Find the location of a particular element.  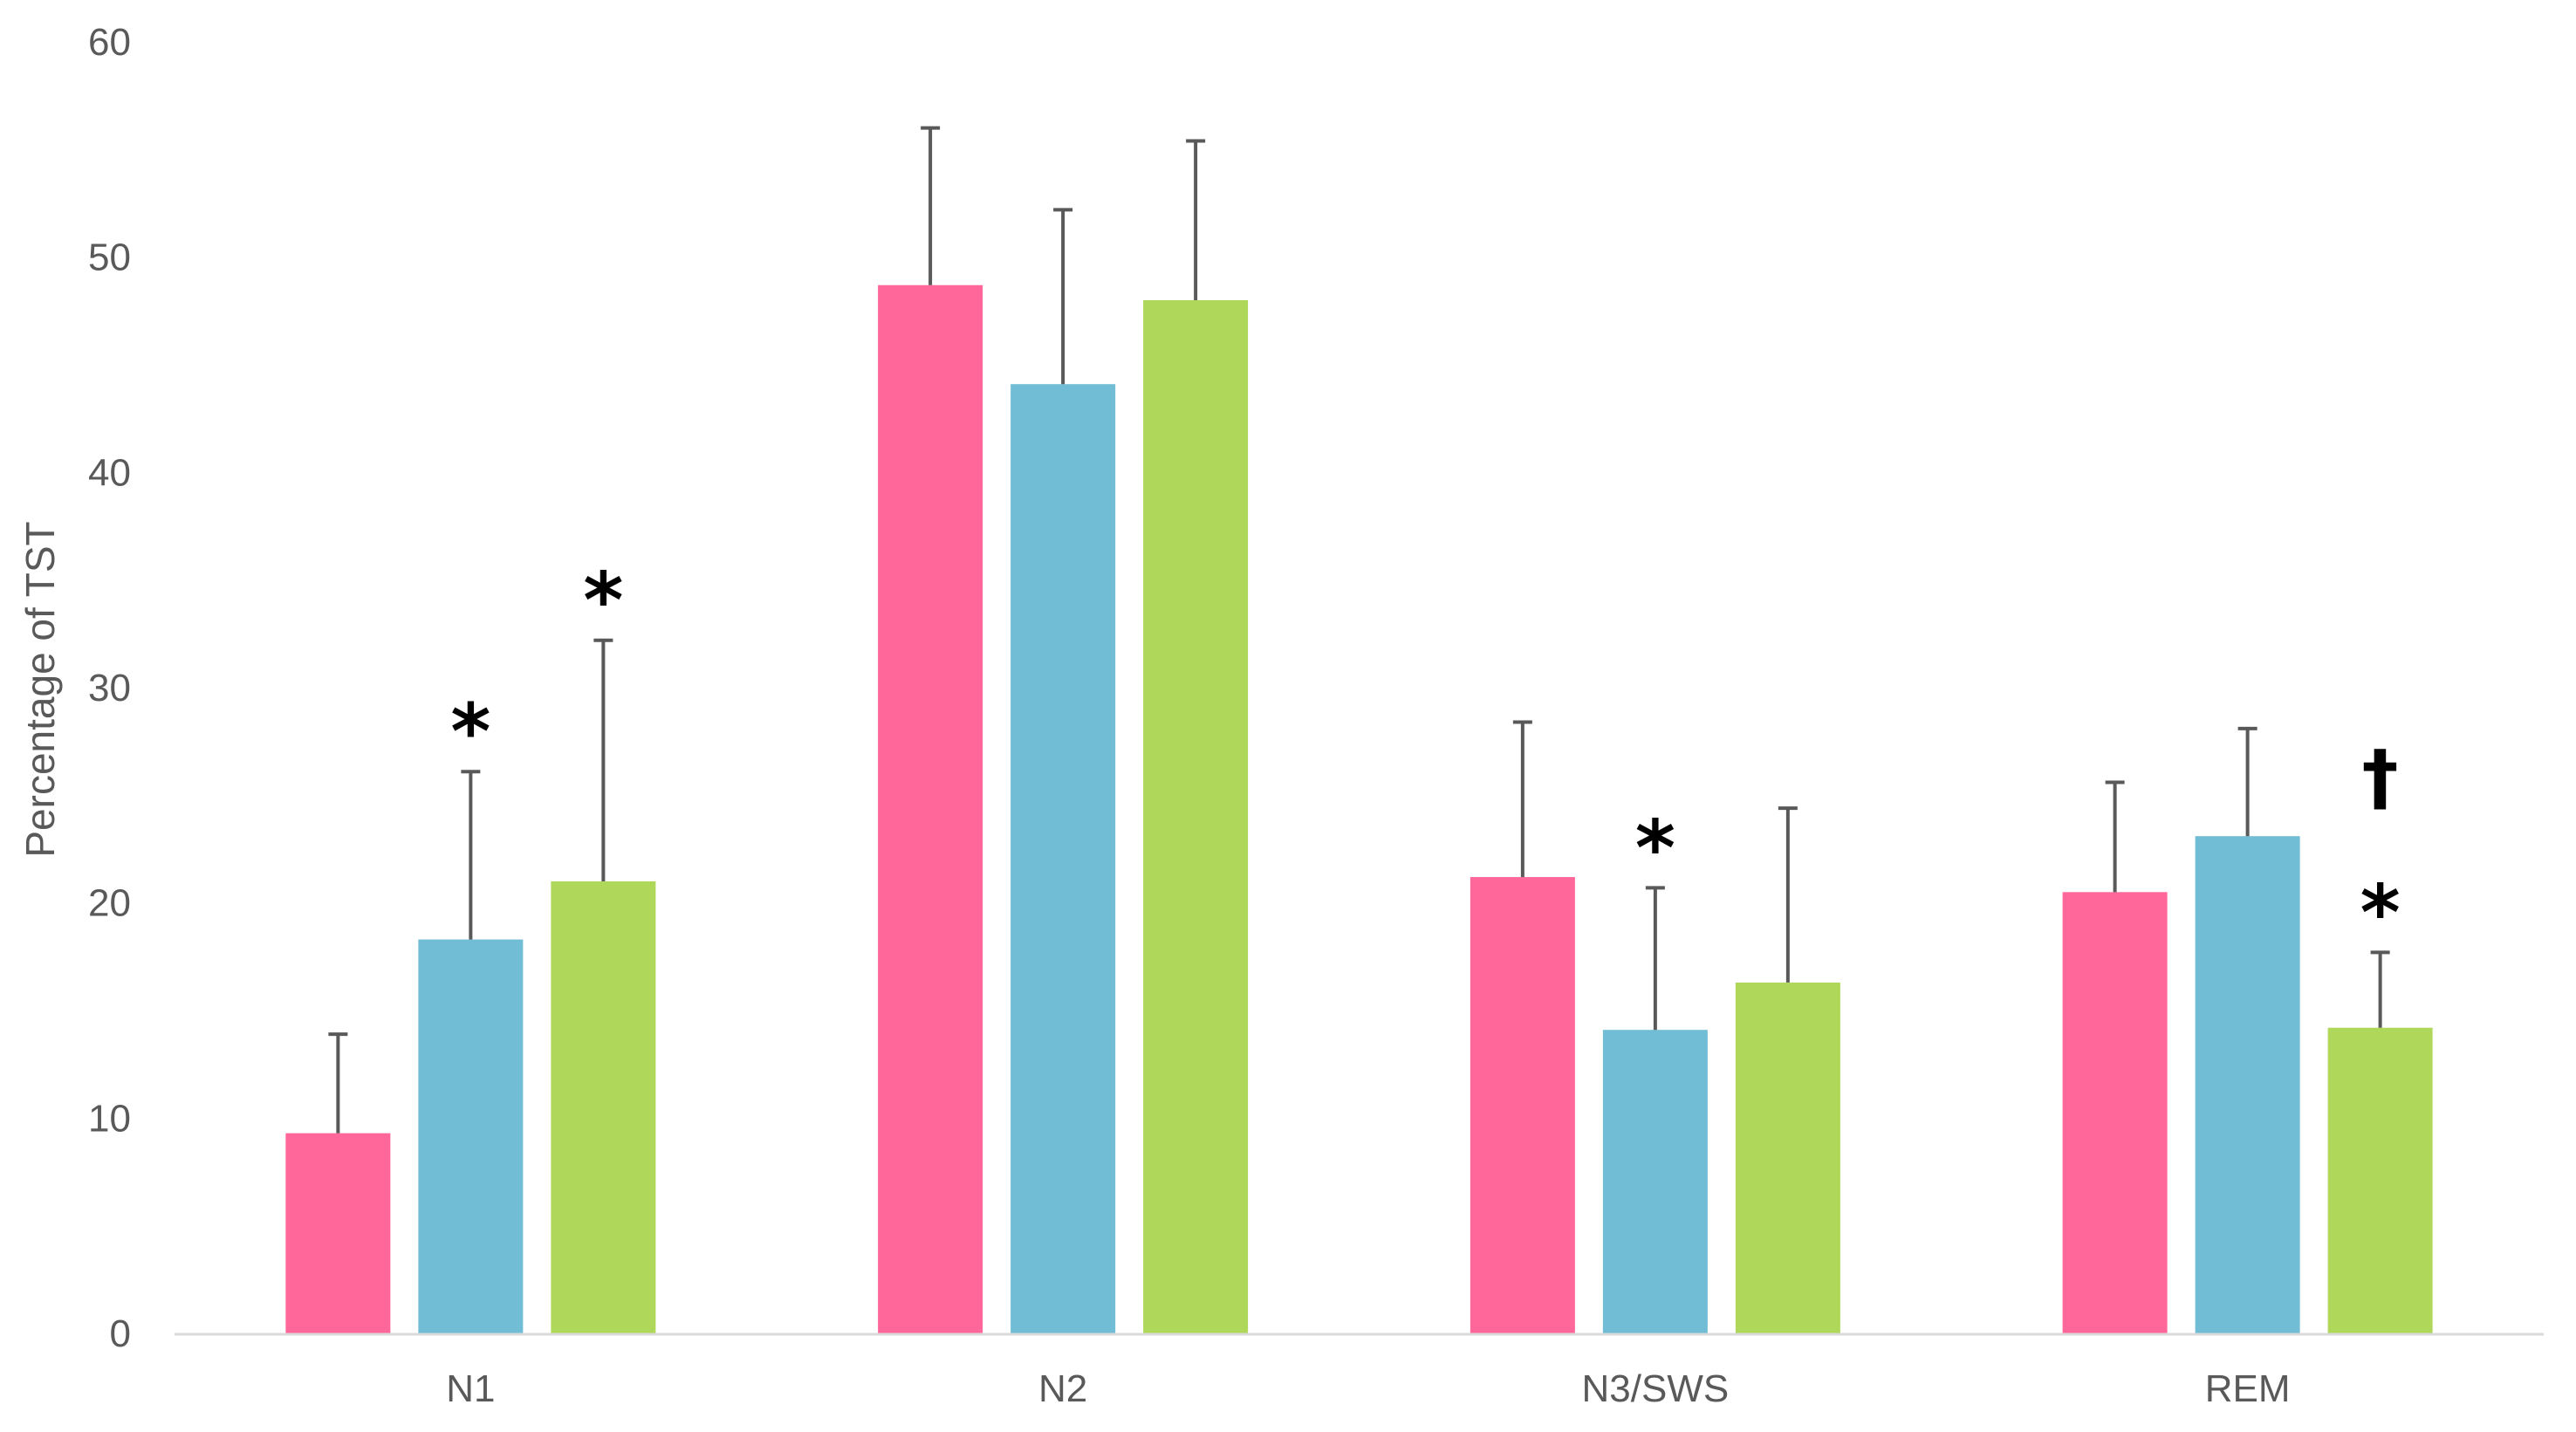

y-tick-label: 20 is located at coordinates (110, 903).